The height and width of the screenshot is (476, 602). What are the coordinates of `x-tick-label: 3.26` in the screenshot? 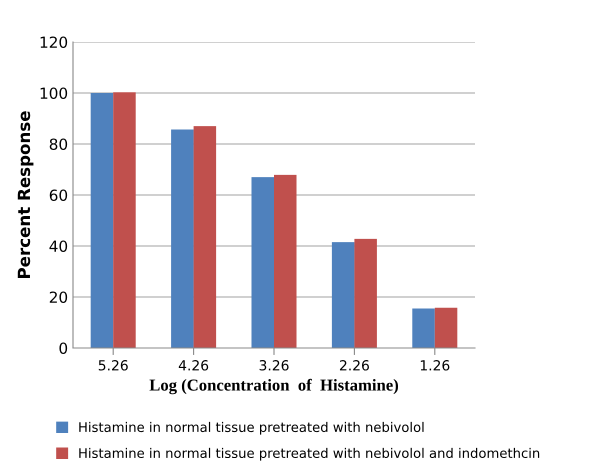 It's located at (274, 365).